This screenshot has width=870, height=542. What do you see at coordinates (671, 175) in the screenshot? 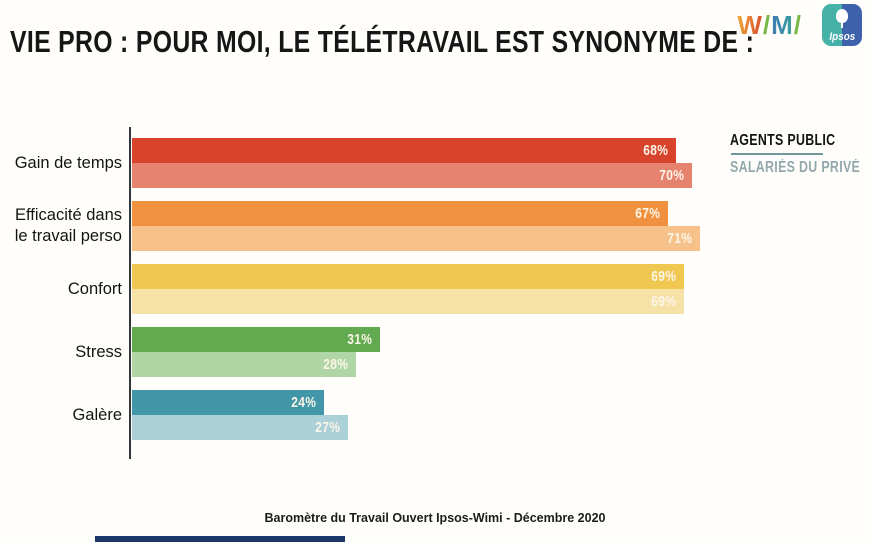
I see `bar-value-label: 70%` at bounding box center [671, 175].